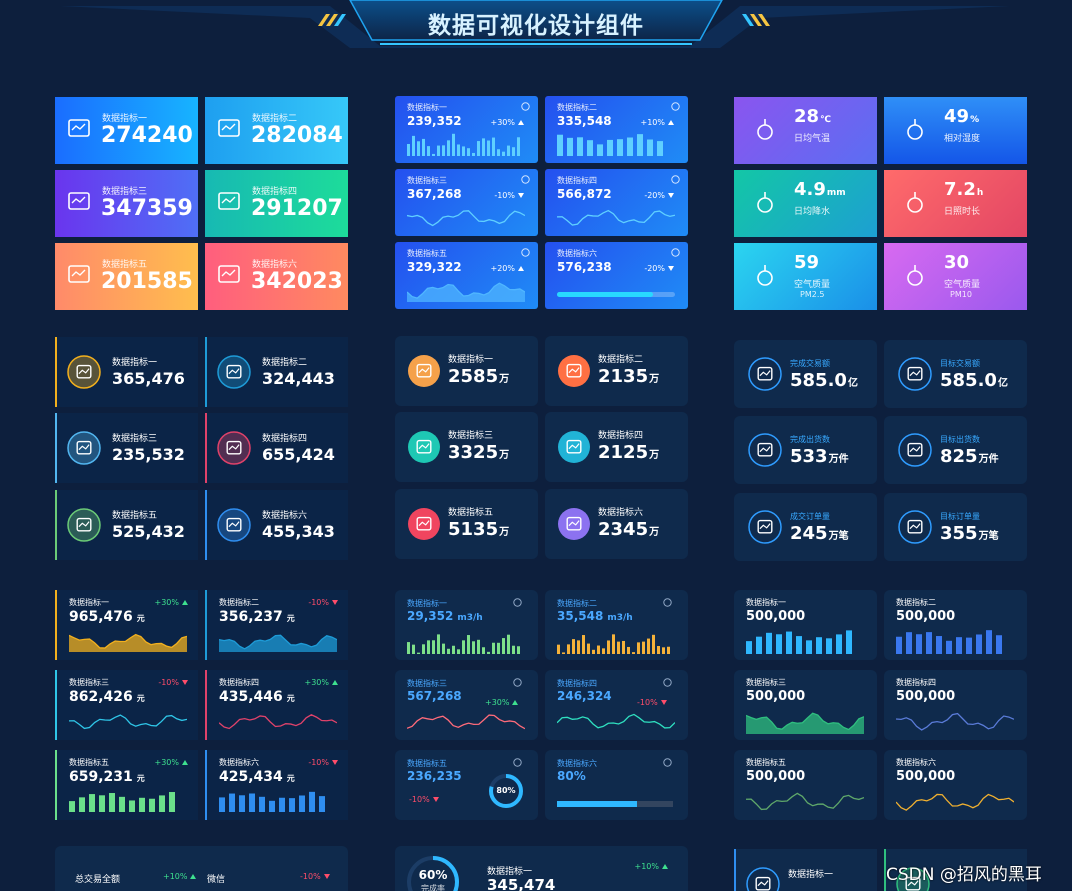  I want to click on flow-card: 数据指标六 80%, so click(616, 785).